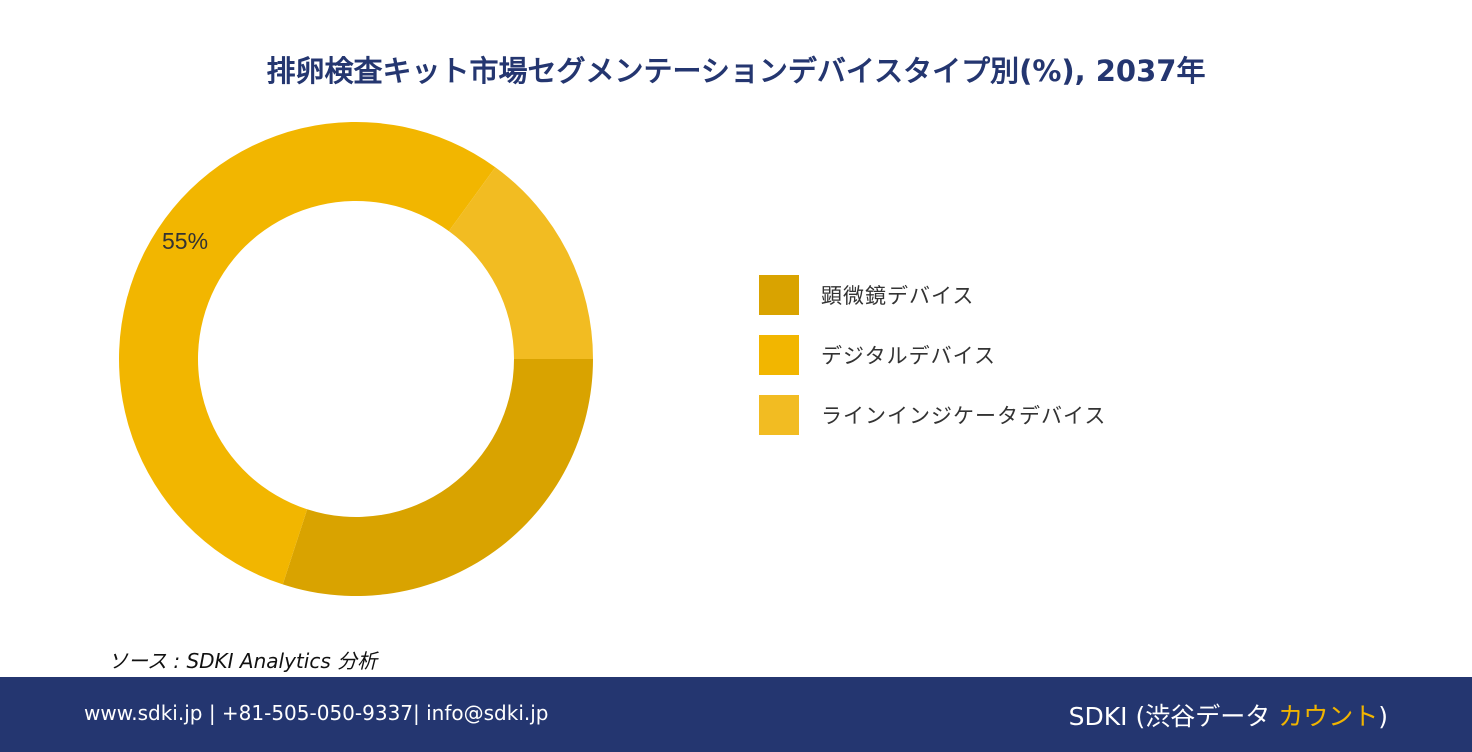 Image resolution: width=1472 pixels, height=752 pixels. I want to click on legend: 顕微鏡デバイス デジタルデバイス ラインインジケータデバイス, so click(932, 365).